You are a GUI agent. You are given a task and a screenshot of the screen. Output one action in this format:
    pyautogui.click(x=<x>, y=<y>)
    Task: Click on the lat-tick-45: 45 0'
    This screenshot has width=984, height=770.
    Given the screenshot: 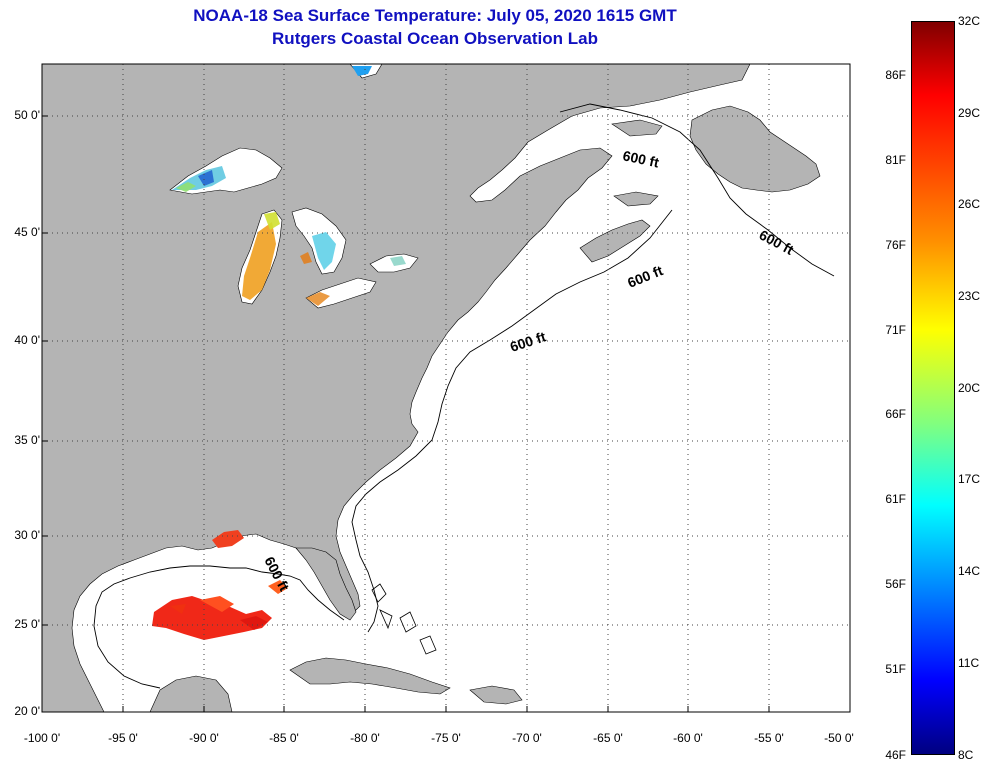 What is the action you would take?
    pyautogui.click(x=27, y=232)
    